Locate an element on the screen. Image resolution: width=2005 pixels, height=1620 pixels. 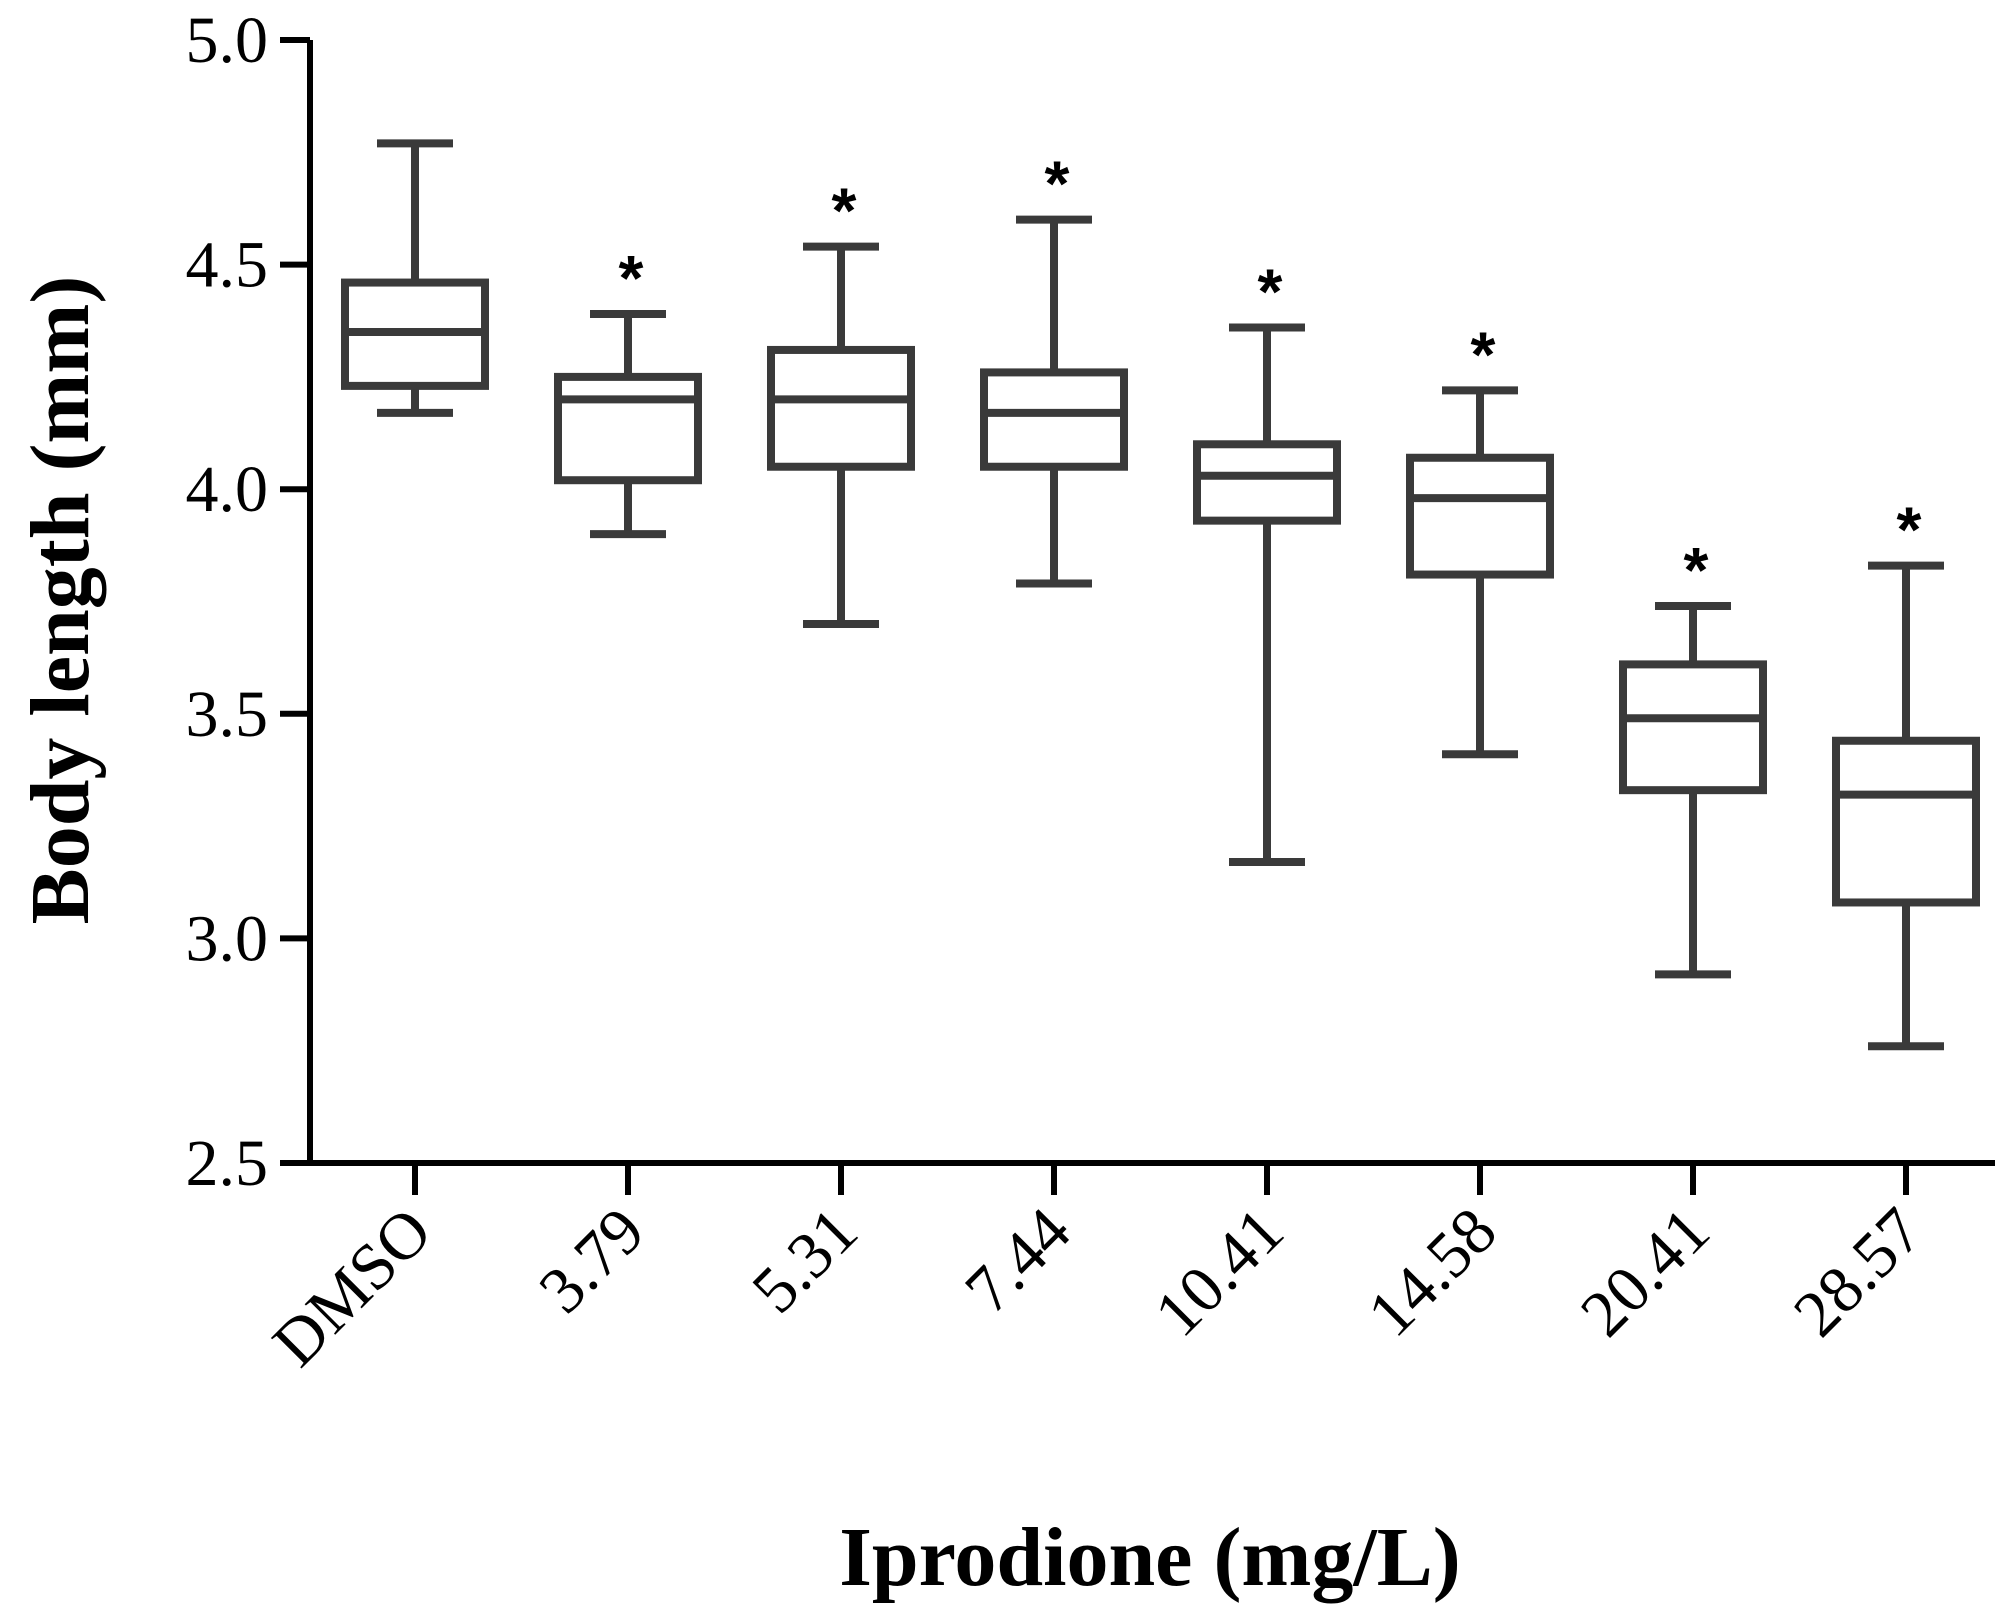
x-axis-title: Iprodione (mg/L) is located at coordinates (1150, 1557).